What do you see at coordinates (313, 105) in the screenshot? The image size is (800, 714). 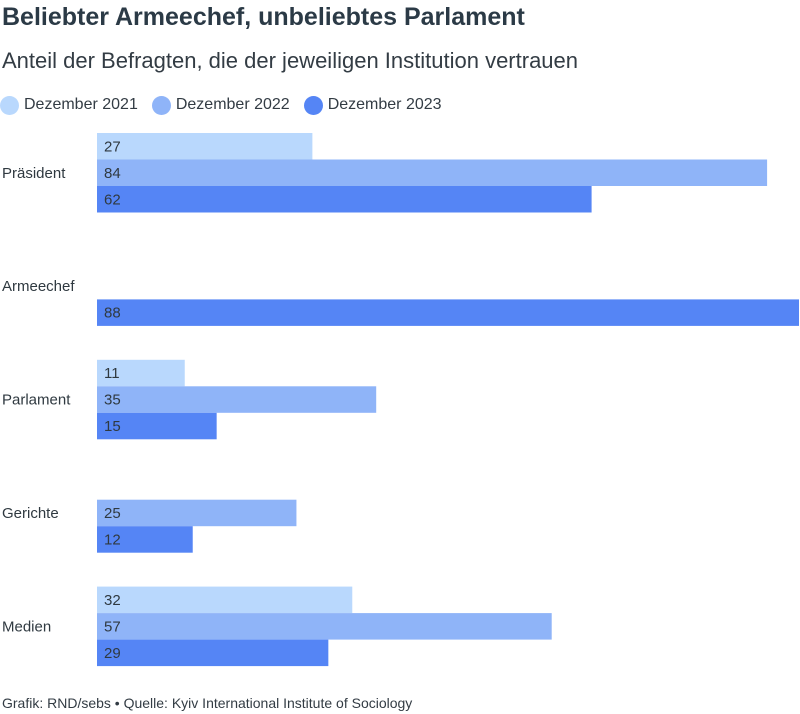 I see `legend-swatch-2023` at bounding box center [313, 105].